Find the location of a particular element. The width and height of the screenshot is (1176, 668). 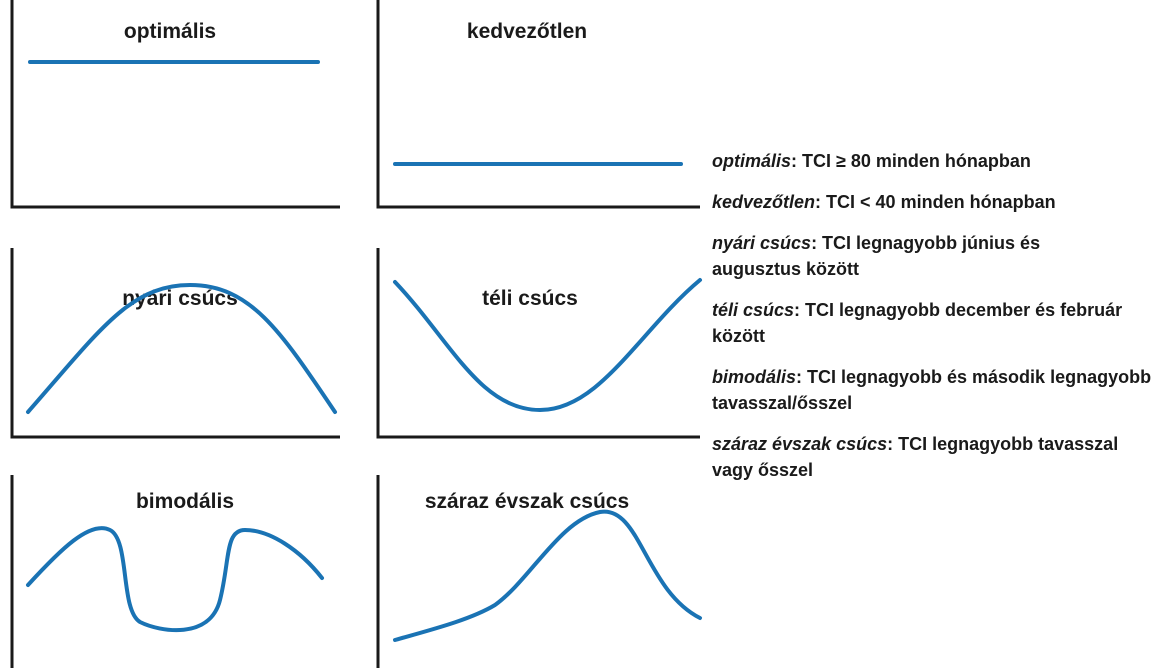

panel-title: téli csúcs is located at coordinates (530, 298).